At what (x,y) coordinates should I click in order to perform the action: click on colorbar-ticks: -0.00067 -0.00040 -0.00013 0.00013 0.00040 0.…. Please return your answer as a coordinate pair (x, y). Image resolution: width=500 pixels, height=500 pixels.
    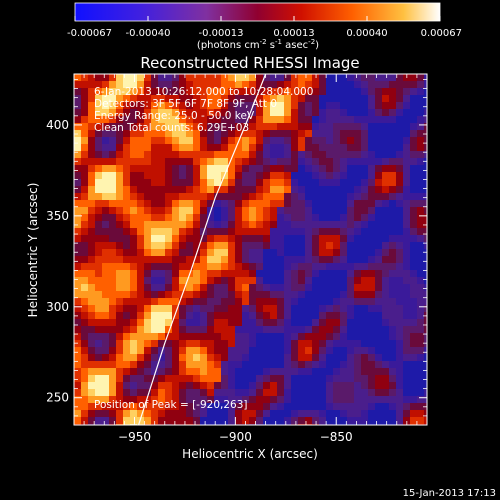
    Looking at the image, I should click on (264, 27).